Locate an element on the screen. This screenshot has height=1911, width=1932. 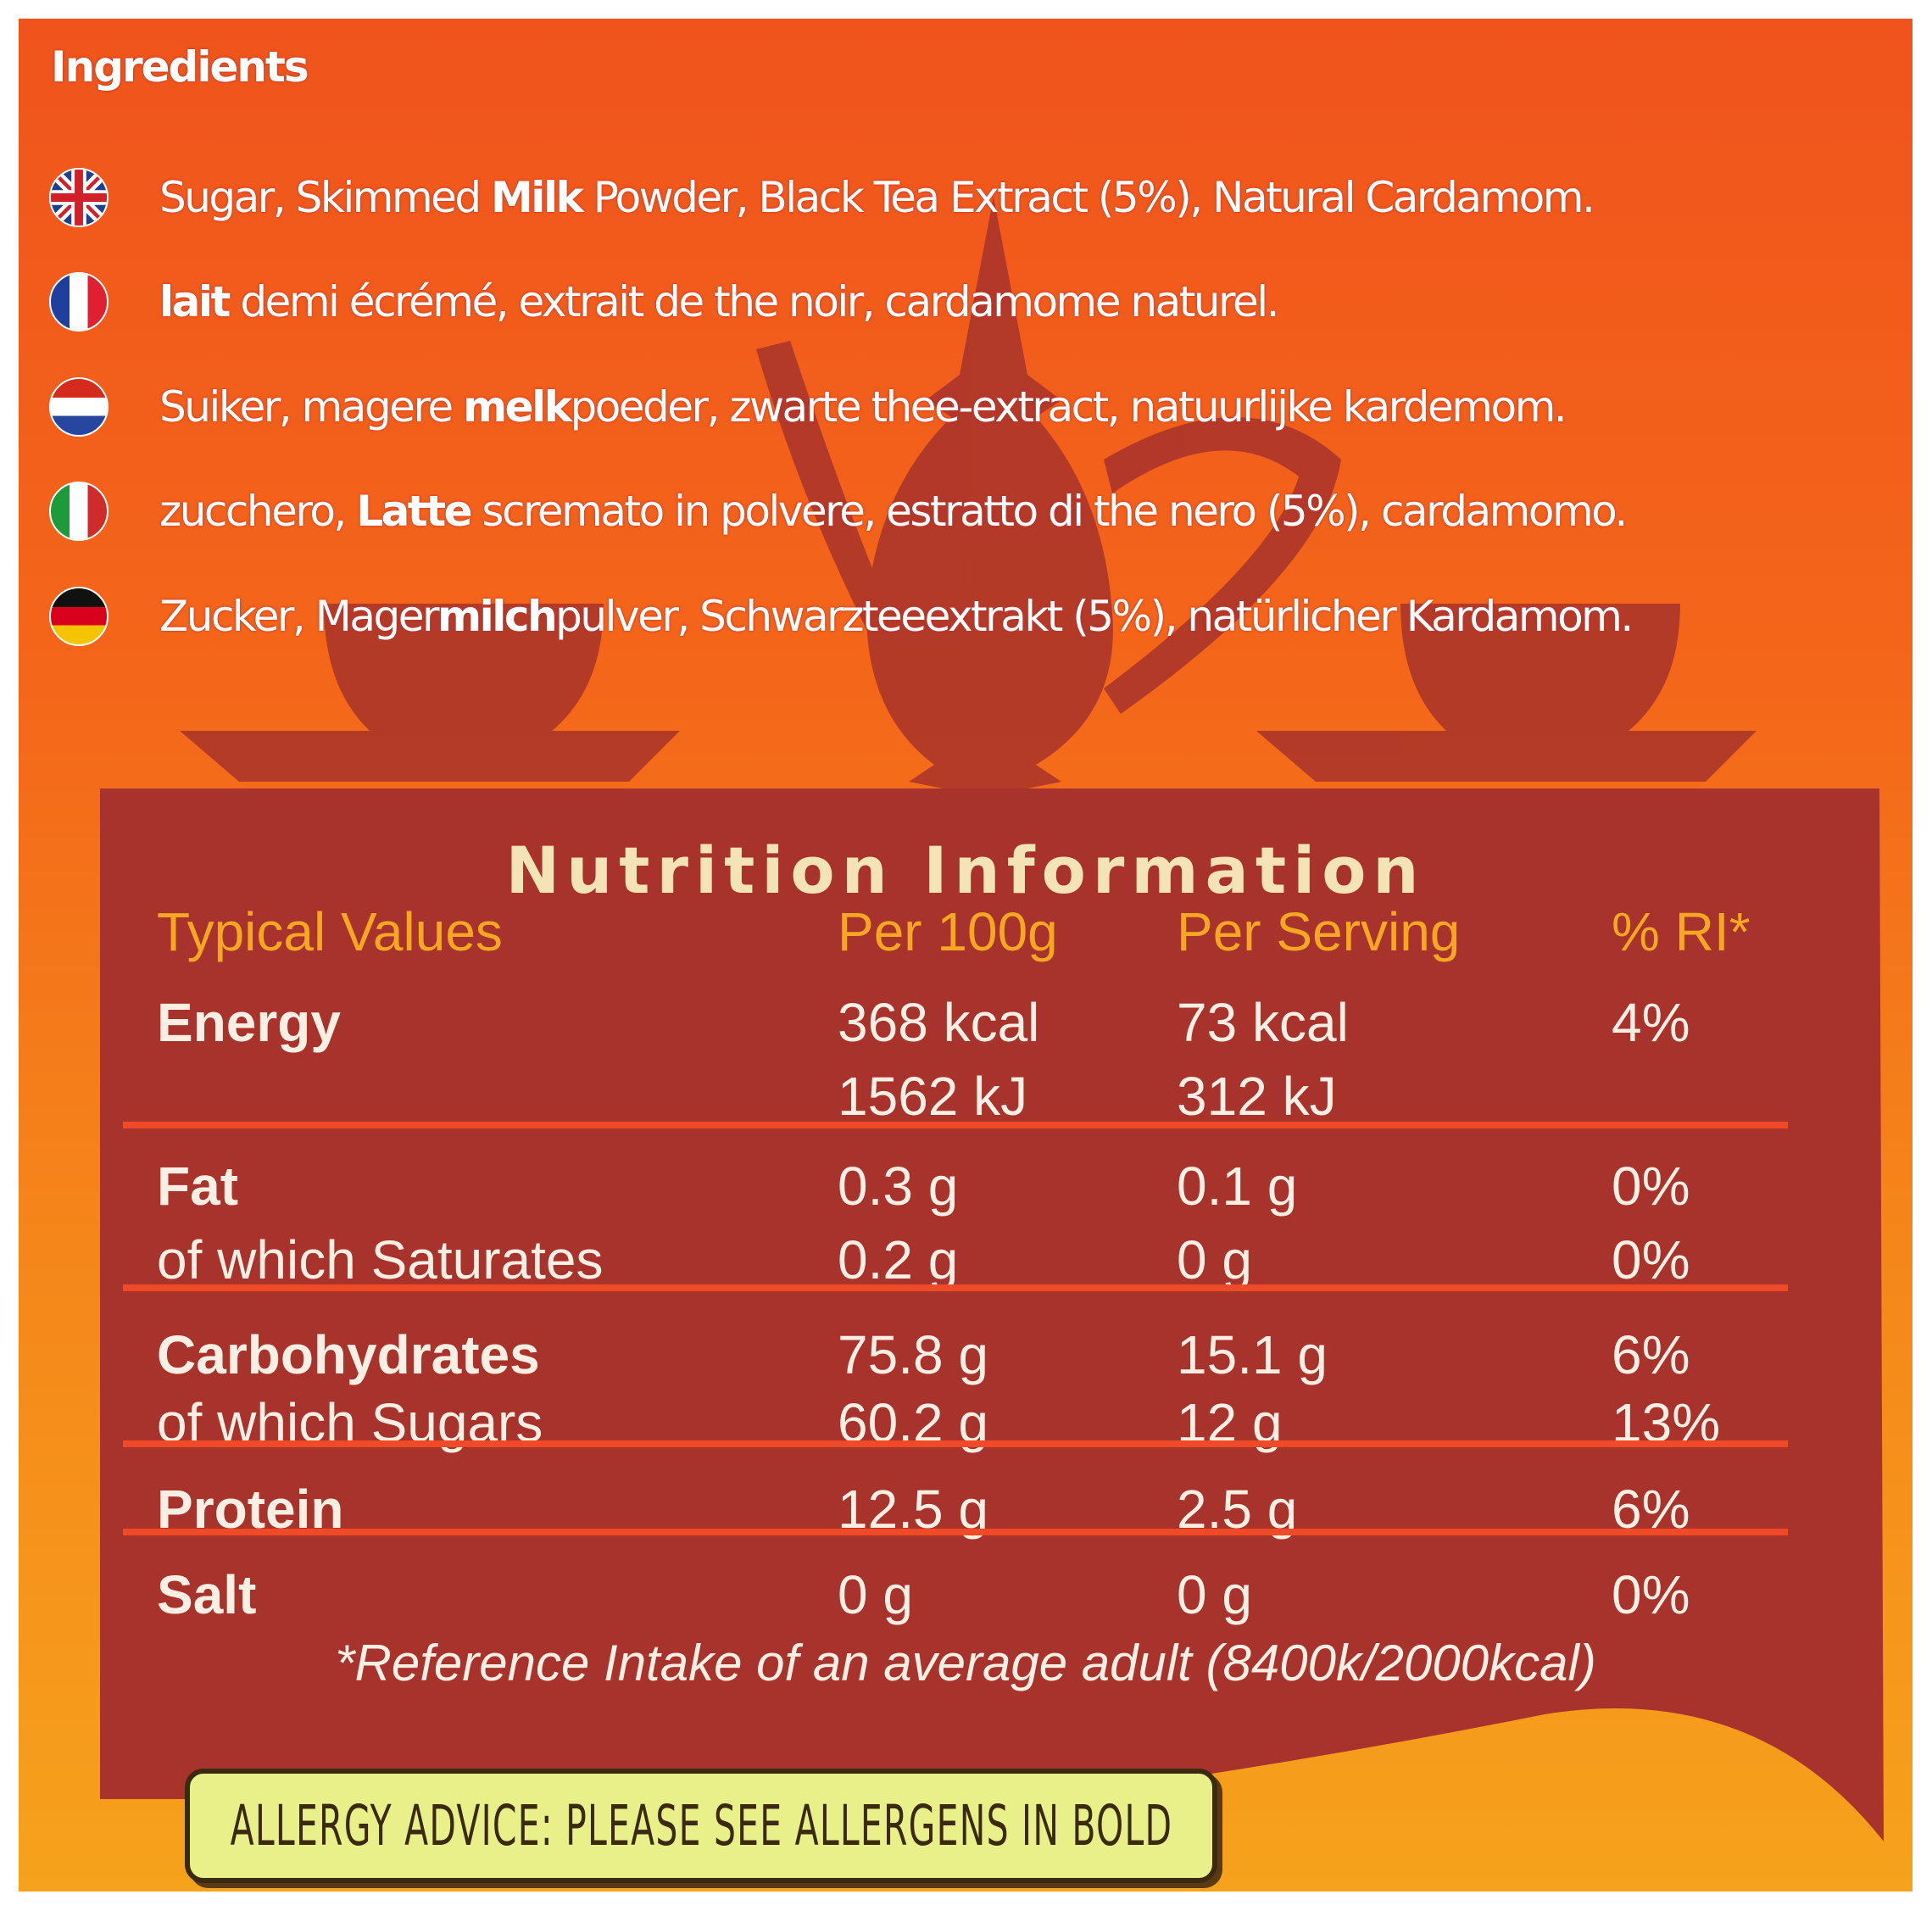
nutrition-cell-serving: 15.1 g is located at coordinates (1252, 1354).